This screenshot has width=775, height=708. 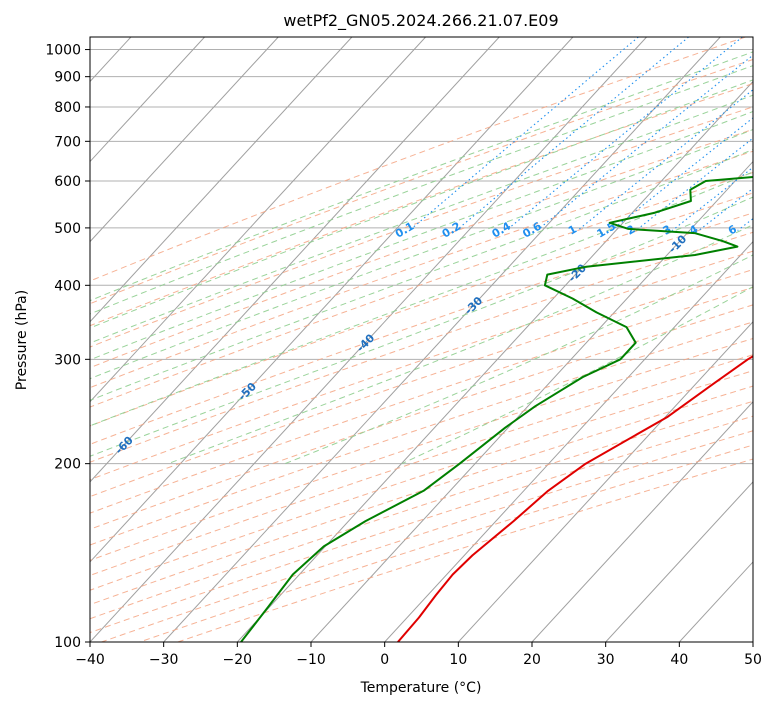 I want to click on chart-title: wetPf2_GN05.2024.266.21.07.E09, so click(x=420, y=21).